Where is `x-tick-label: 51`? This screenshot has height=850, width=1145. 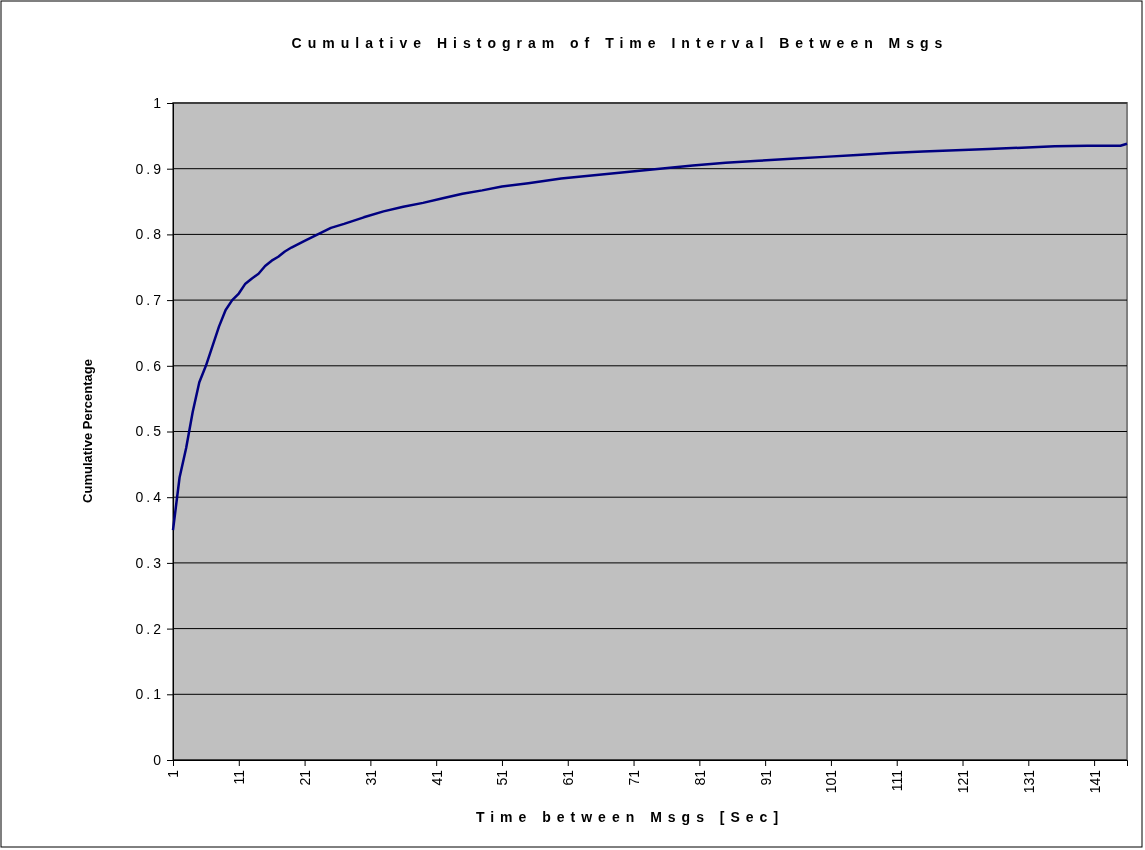 x-tick-label: 51 is located at coordinates (502, 777).